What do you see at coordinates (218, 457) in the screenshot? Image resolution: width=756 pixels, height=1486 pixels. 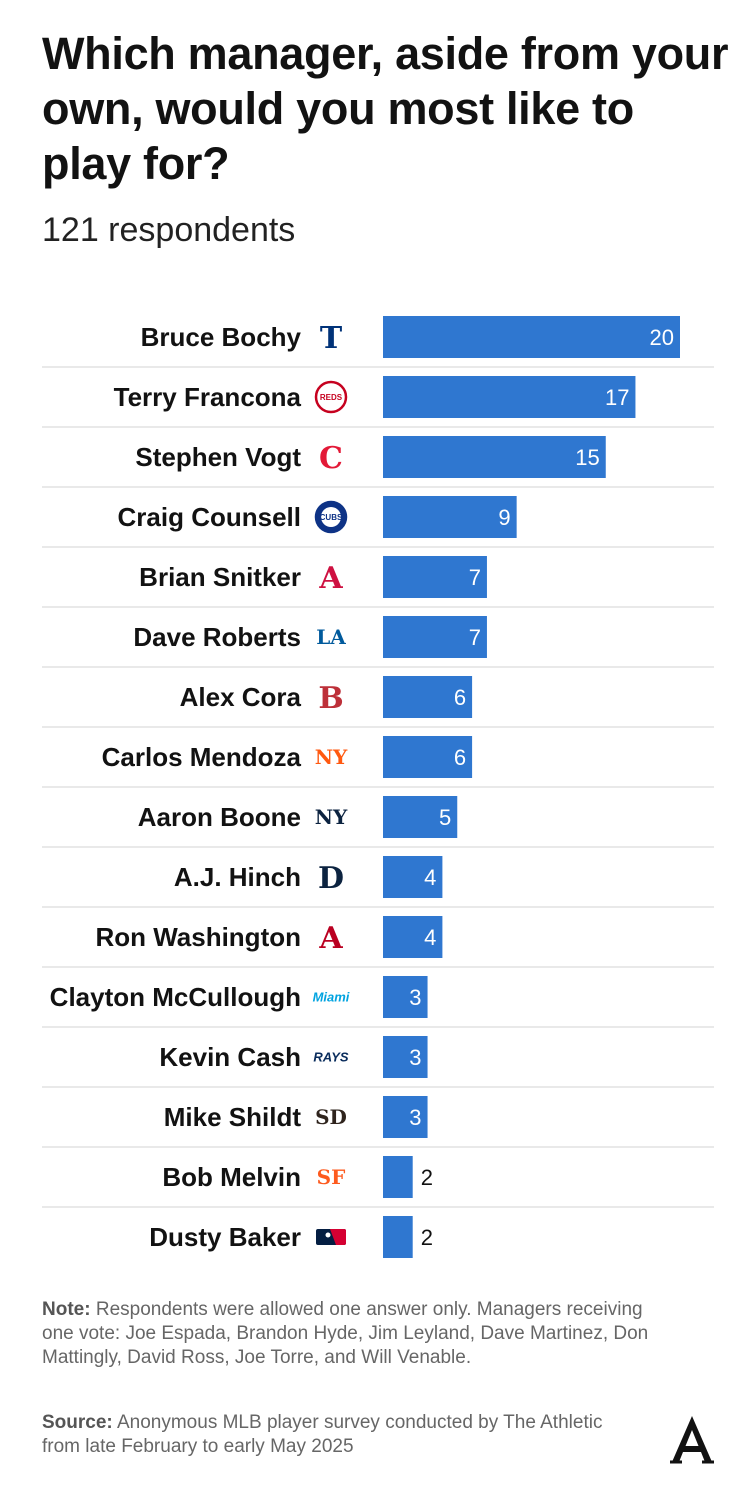 I see `category-label: Stephen Vogt` at bounding box center [218, 457].